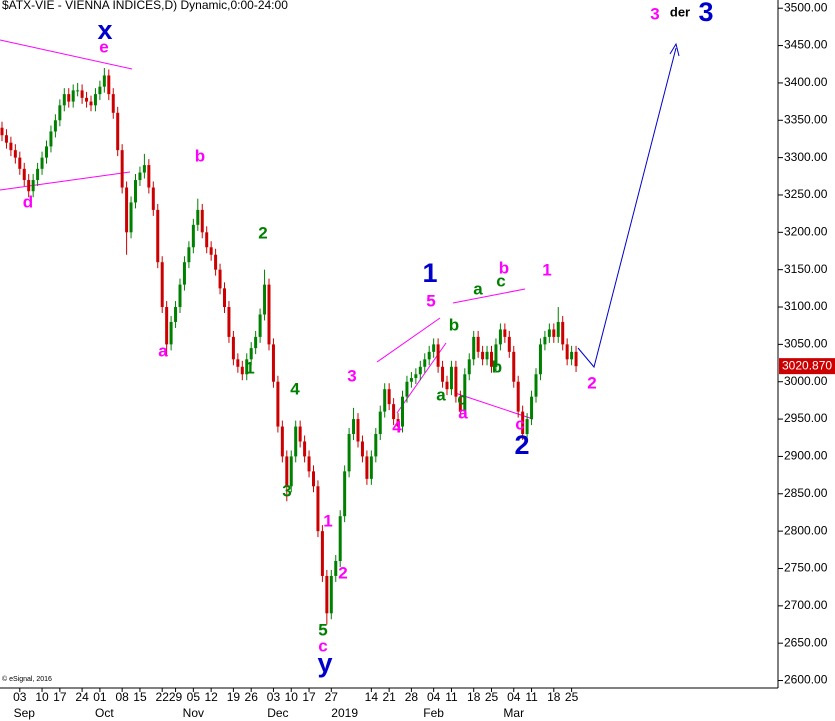  Describe the element at coordinates (372, 697) in the screenshot. I see `x-tick-label: 14` at that location.